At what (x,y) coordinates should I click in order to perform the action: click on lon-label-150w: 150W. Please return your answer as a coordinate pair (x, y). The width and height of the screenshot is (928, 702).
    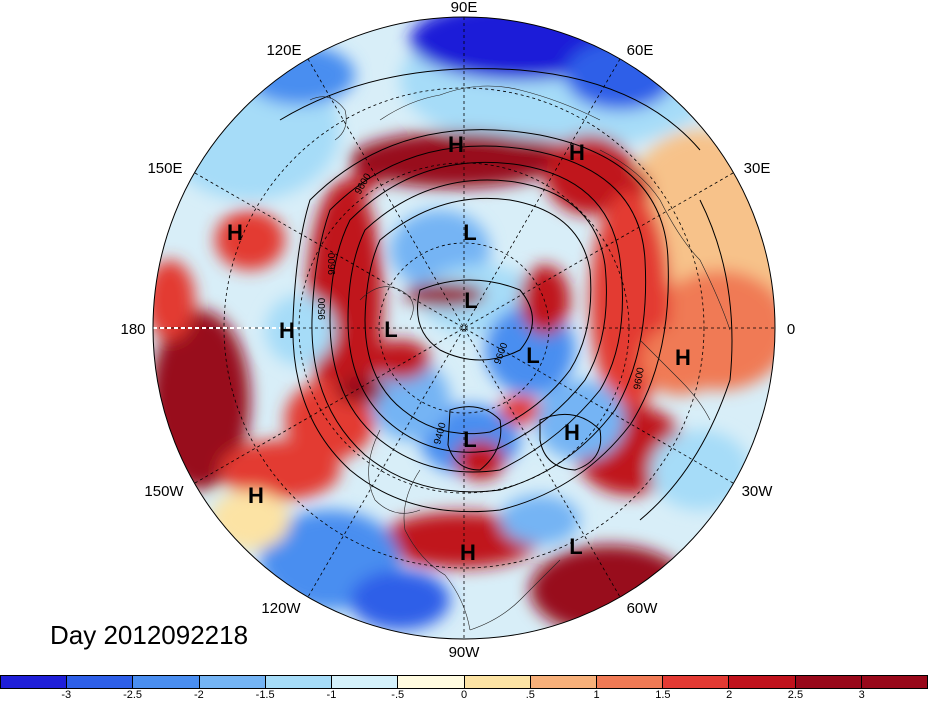
    Looking at the image, I should click on (164, 491).